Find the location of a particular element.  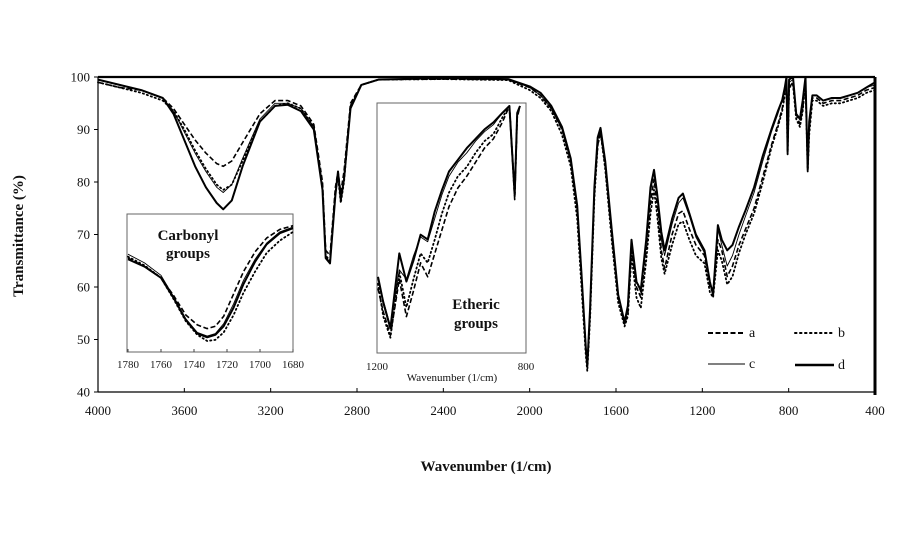

x-tick-label: 1600 is located at coordinates (616, 410).